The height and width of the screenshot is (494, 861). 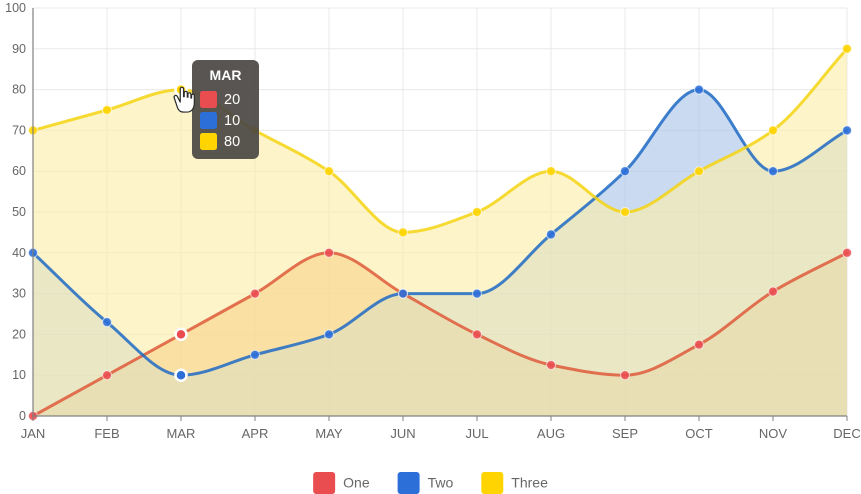 What do you see at coordinates (22, 416) in the screenshot?
I see `y-tick-label: 0` at bounding box center [22, 416].